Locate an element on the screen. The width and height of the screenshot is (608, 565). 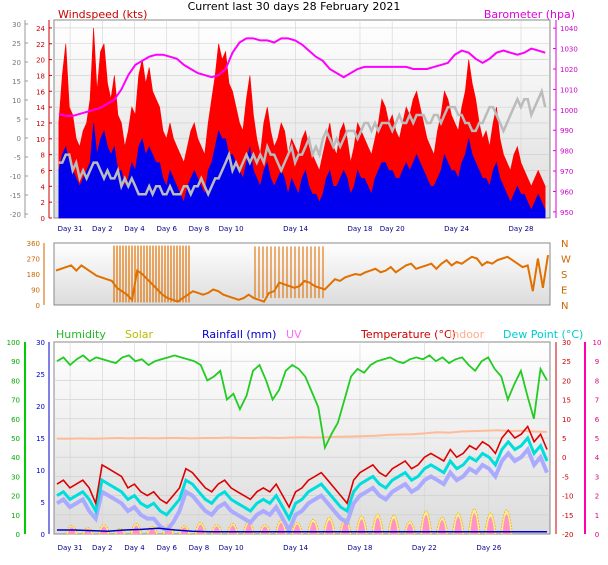
wind-x-tick-label: Day 24 is located at coordinates (457, 229).